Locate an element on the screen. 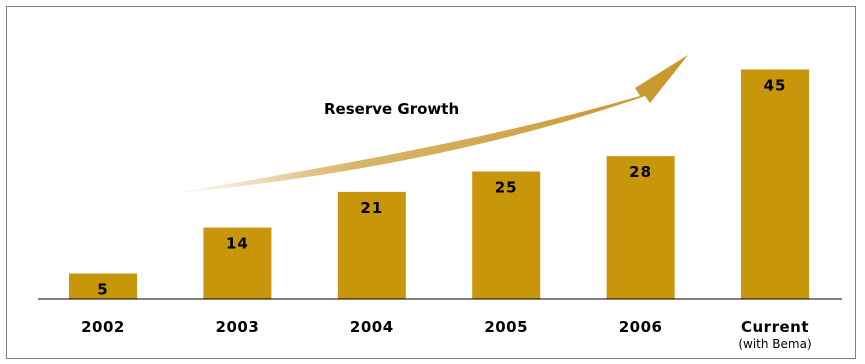  bar-value-label: 25 is located at coordinates (506, 188).